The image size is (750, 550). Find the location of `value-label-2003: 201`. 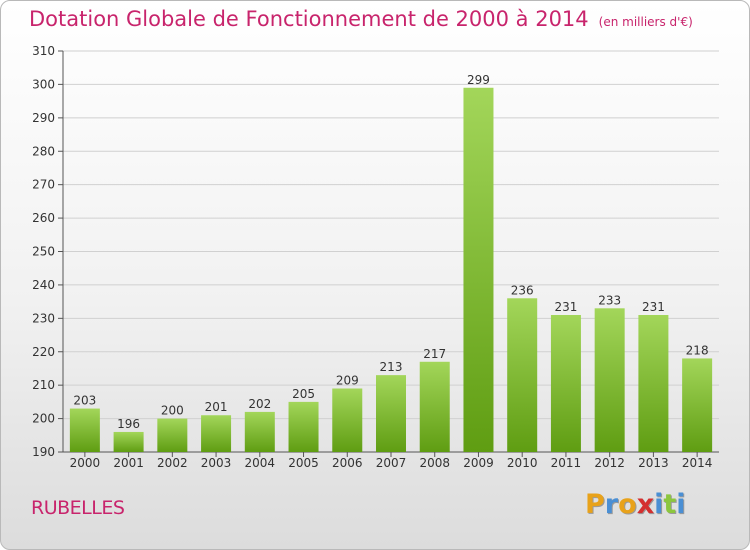

value-label-2003: 201 is located at coordinates (216, 407).